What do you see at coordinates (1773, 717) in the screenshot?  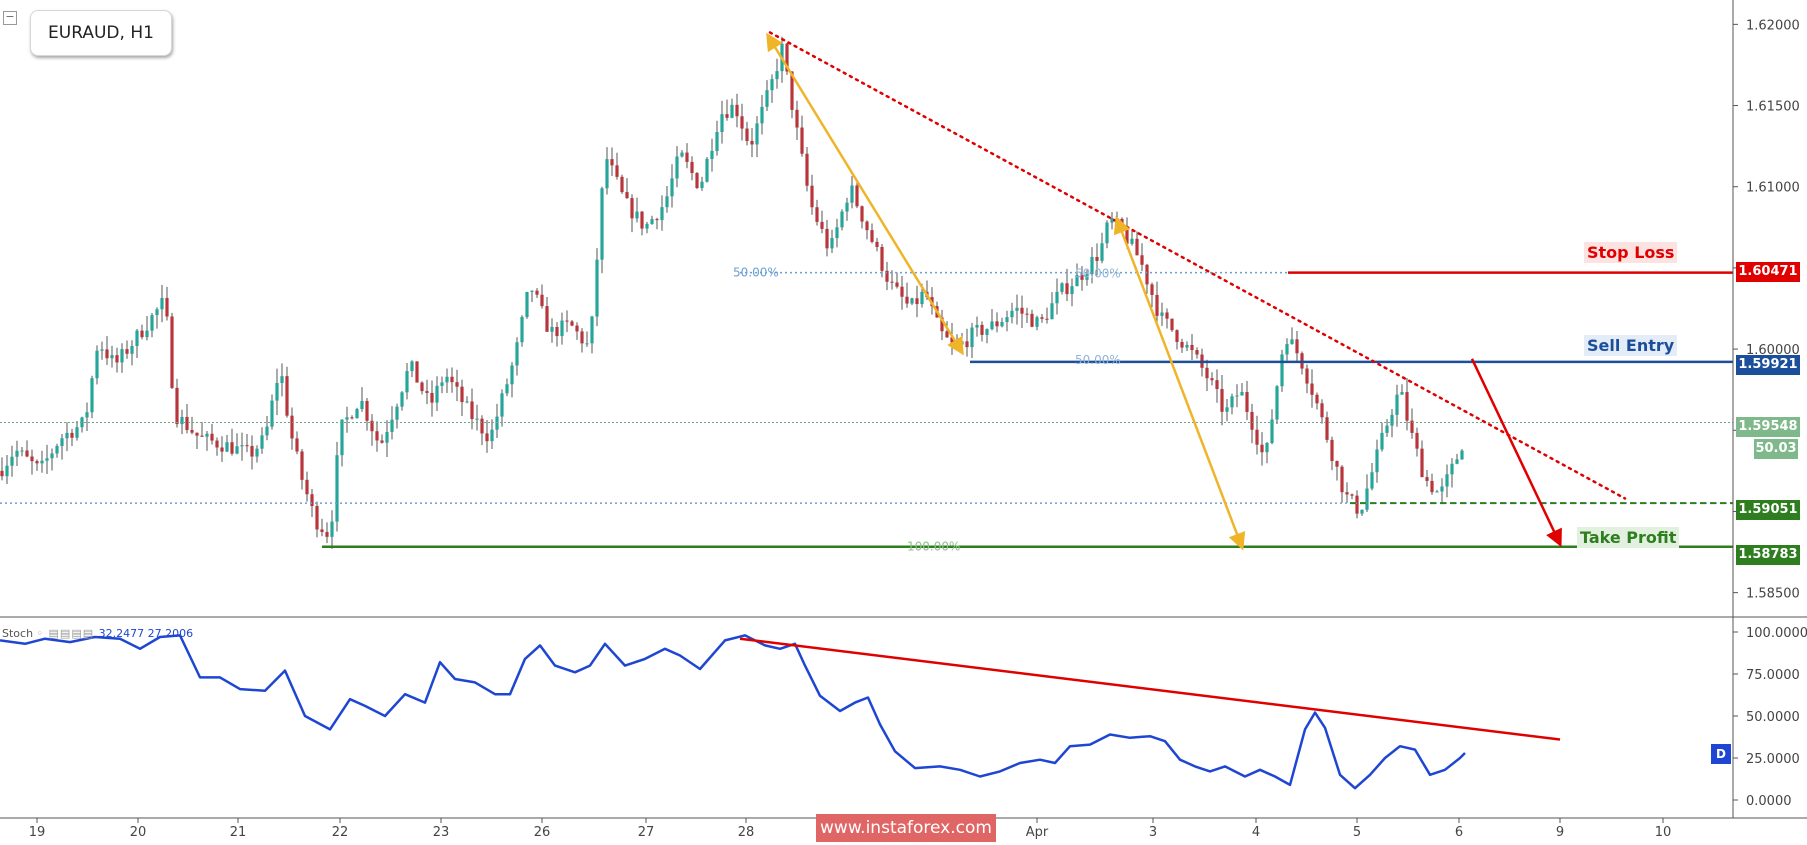 I see `stoch-tick-label: 50.0000` at bounding box center [1773, 717].